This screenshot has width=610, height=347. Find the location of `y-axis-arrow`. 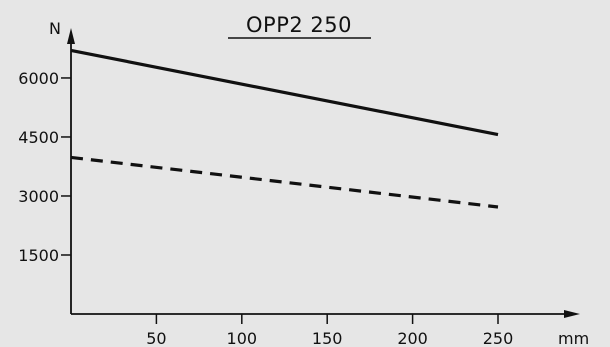

y-axis-arrow is located at coordinates (71, 36).